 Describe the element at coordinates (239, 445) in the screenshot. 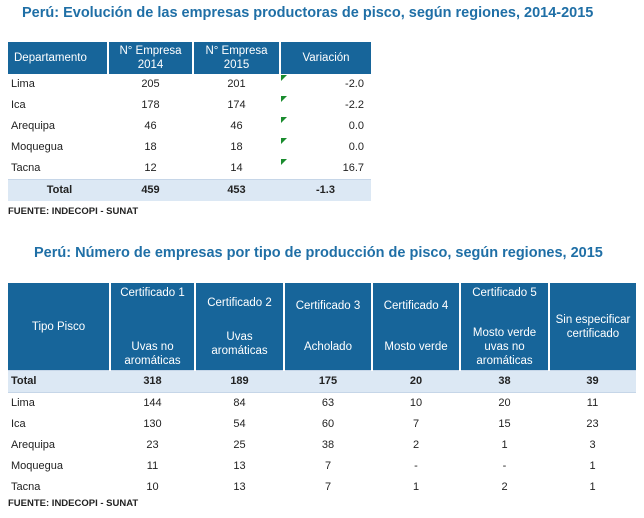

I see `cell-value: 25` at that location.